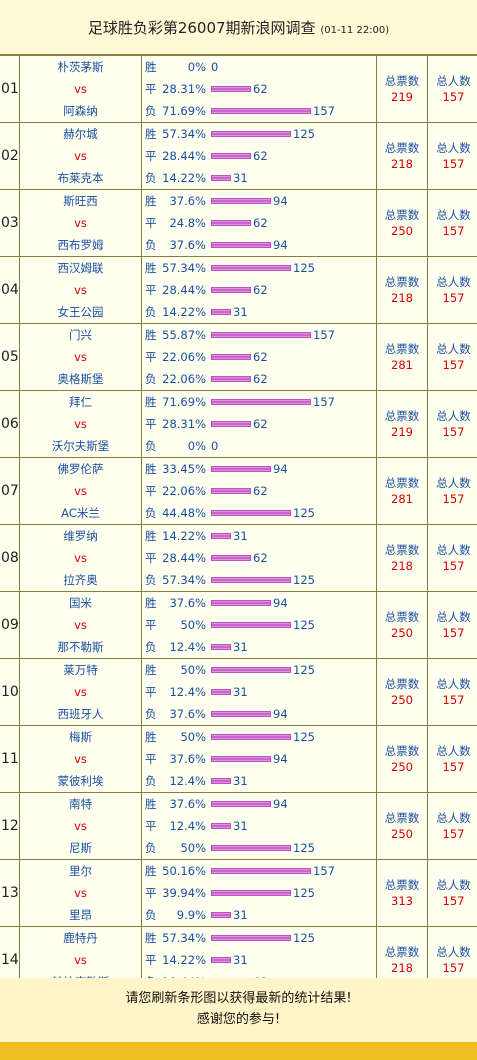  What do you see at coordinates (402, 156) in the screenshot?
I see `total-votes-cell: 总票数 218` at bounding box center [402, 156].